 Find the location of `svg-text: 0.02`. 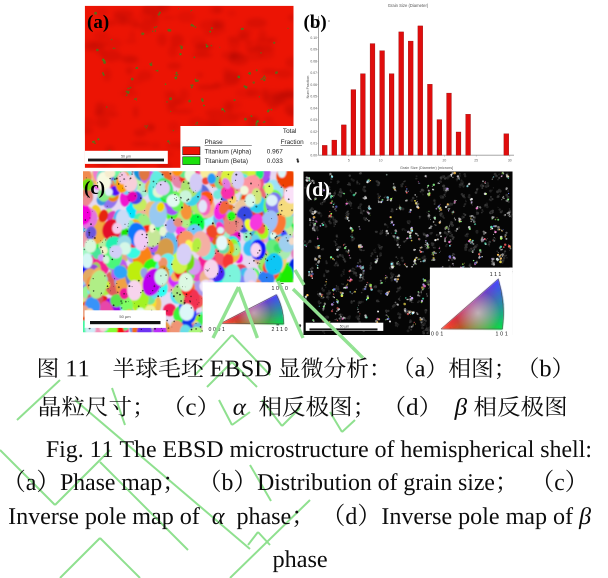

svg-text: 0.02 is located at coordinates (313, 132).